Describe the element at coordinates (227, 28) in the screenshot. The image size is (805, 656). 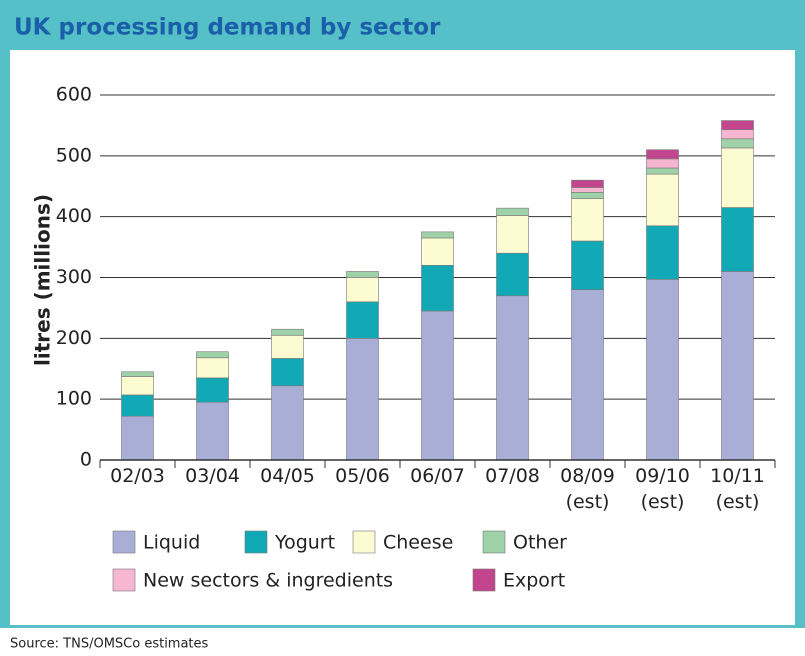
I see `chart-title: UK processing demand by sector` at that location.